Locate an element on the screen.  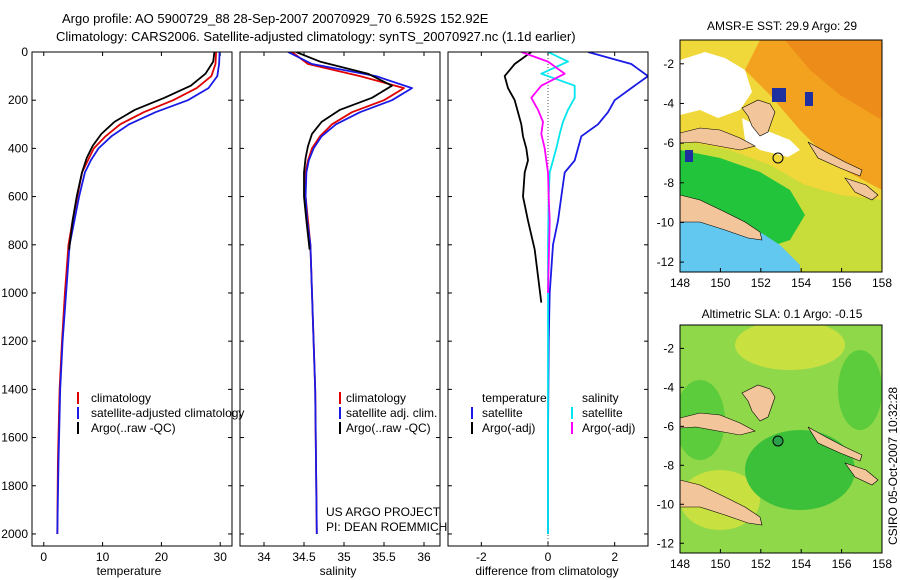
sla-map-title: Altimetric SLA: 0.1 Argo: -0.15 is located at coordinates (782, 314).